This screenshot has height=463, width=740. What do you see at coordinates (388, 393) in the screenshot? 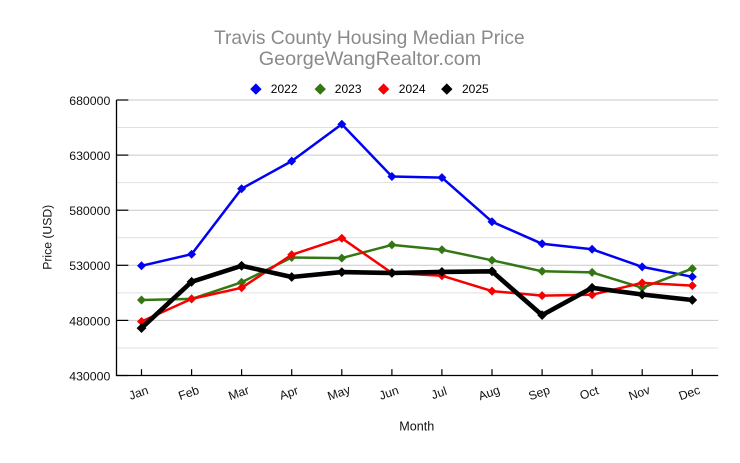
I see `svg-text: Jun` at bounding box center [388, 393].